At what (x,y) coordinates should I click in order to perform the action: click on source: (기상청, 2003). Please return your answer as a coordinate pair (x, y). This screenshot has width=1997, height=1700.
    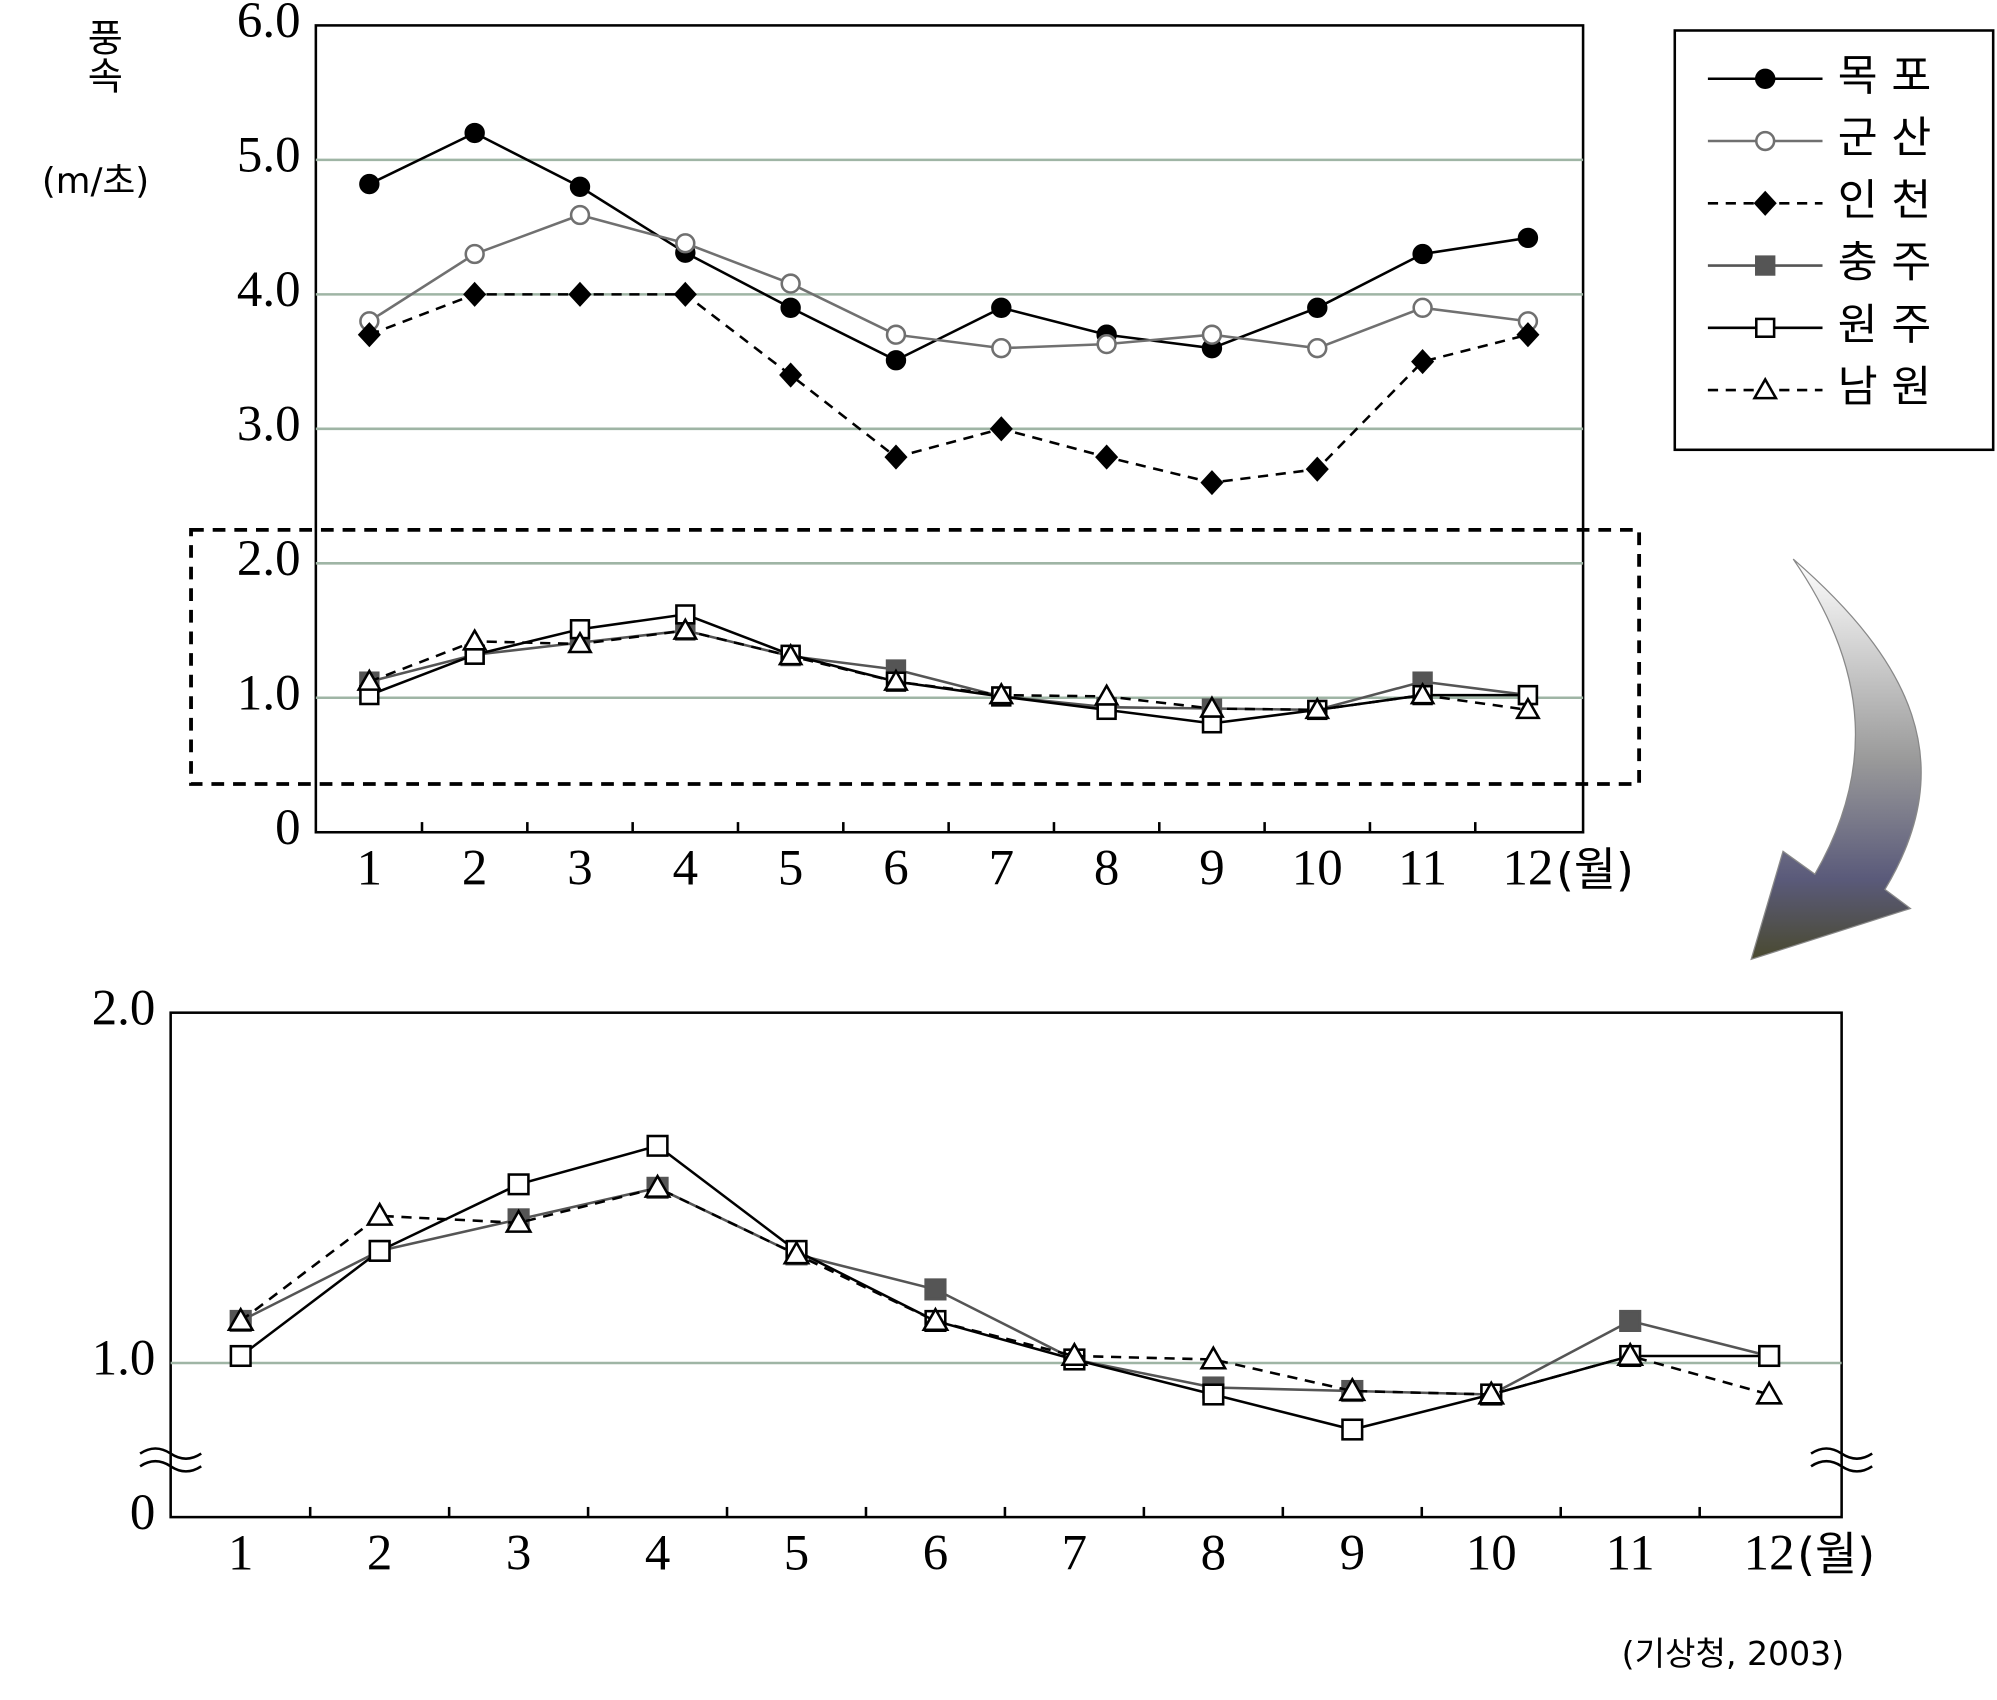
    Looking at the image, I should click on (1733, 1653).